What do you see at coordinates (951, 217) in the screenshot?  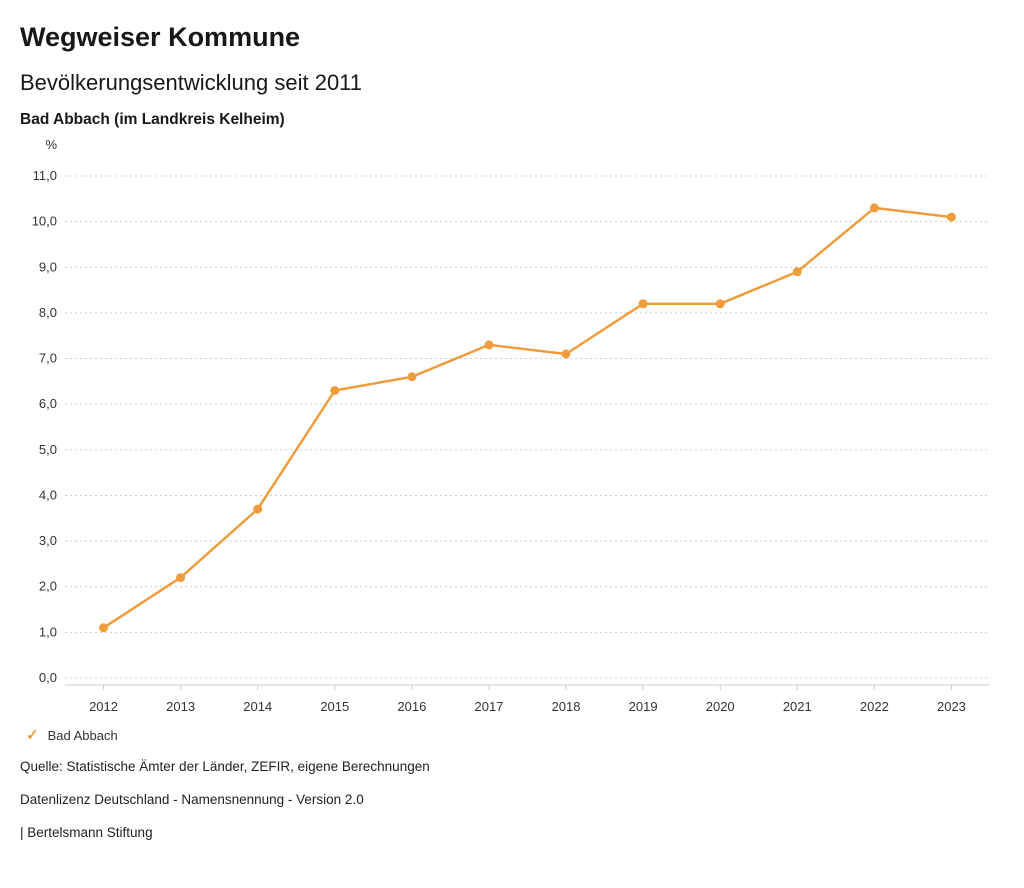 I see `data-point-2023` at bounding box center [951, 217].